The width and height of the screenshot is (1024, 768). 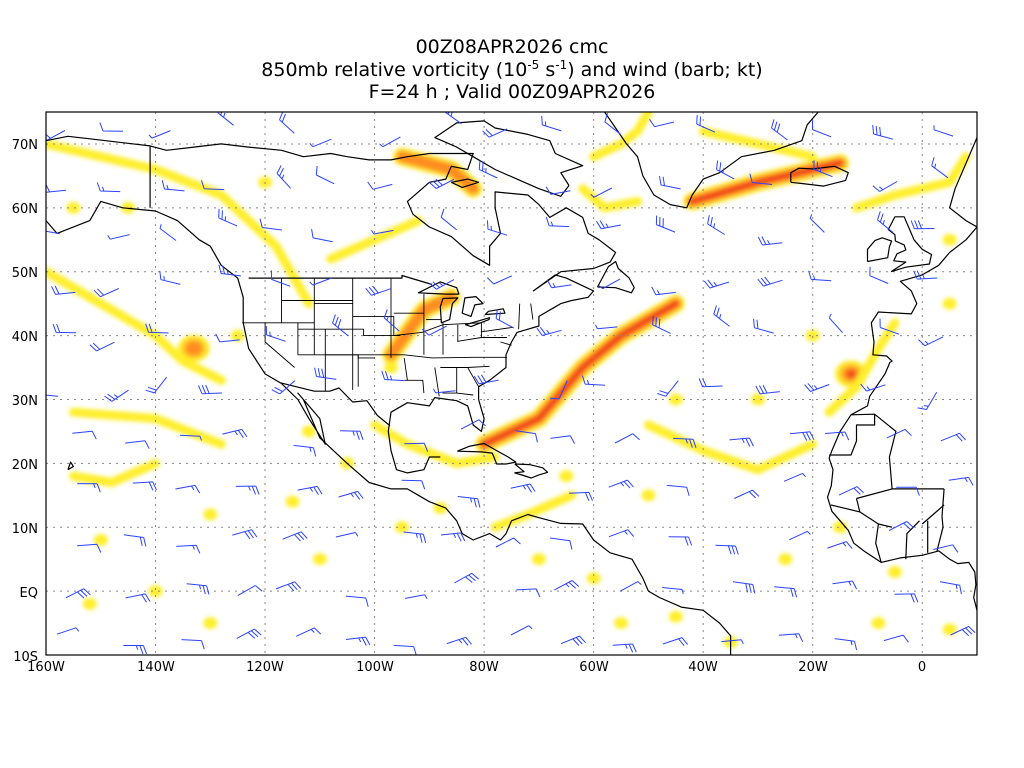 I want to click on lat-label-60n: 60N, so click(x=25, y=209).